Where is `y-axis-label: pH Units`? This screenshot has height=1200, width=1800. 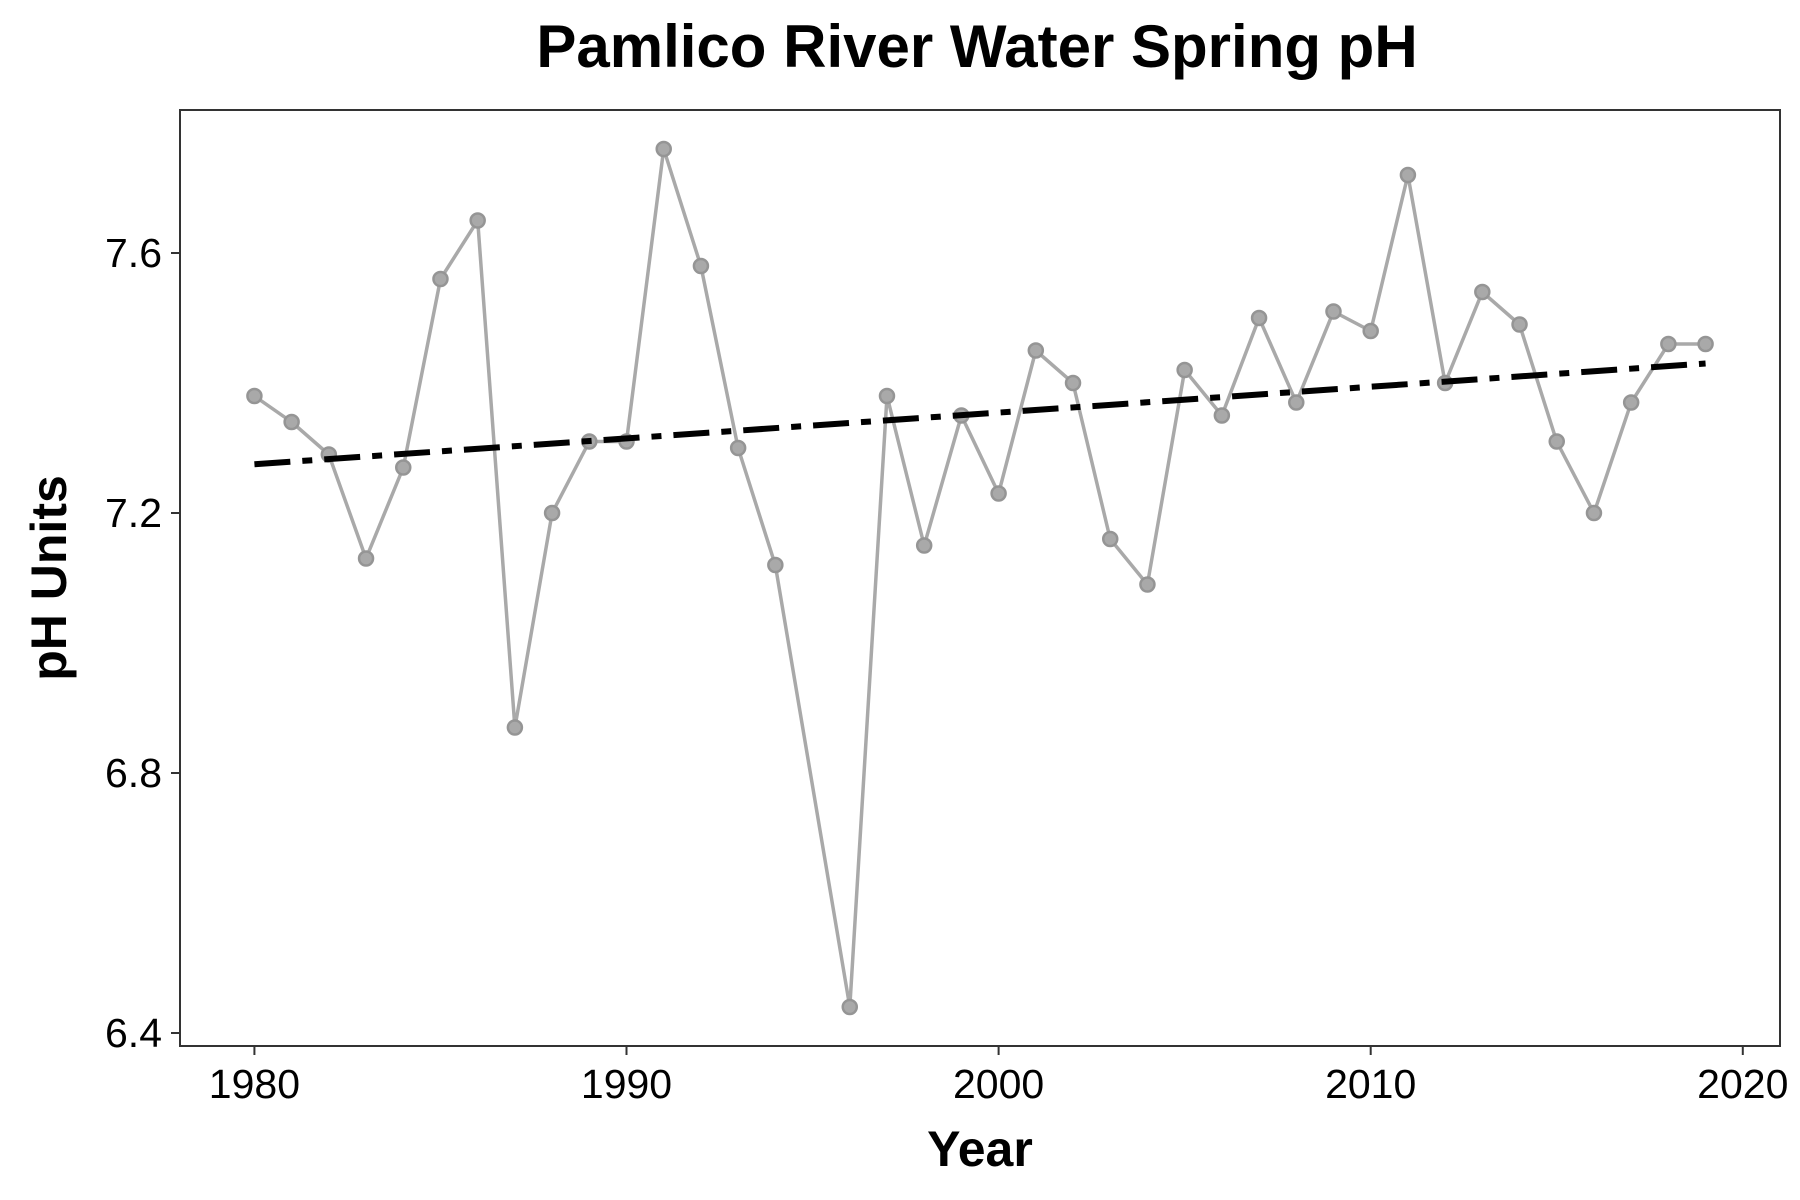 y-axis-label: pH Units is located at coordinates (49, 578).